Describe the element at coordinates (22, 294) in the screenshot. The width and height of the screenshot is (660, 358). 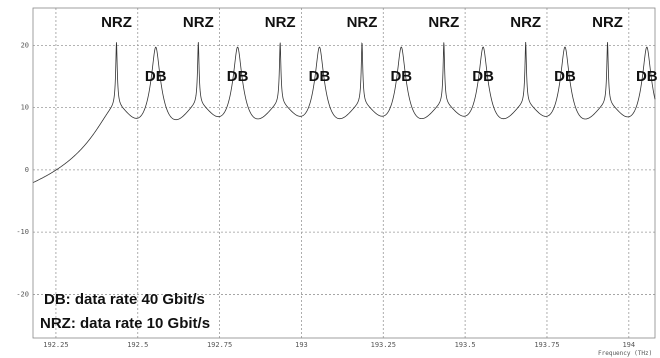
I see `y-tick-label: -20` at that location.